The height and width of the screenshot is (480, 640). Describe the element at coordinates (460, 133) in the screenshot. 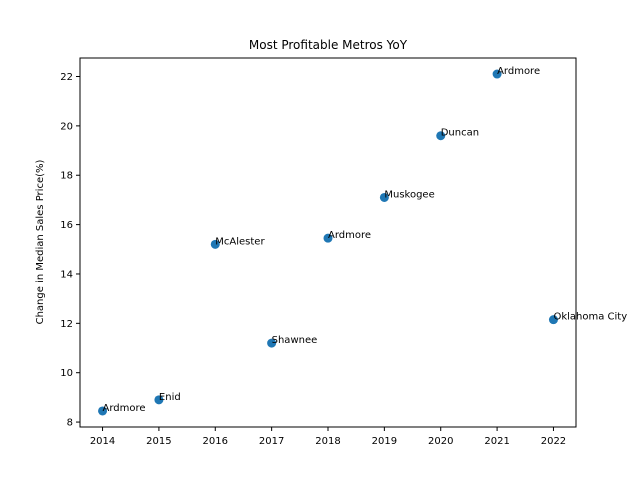

I see `point-label: Duncan` at that location.